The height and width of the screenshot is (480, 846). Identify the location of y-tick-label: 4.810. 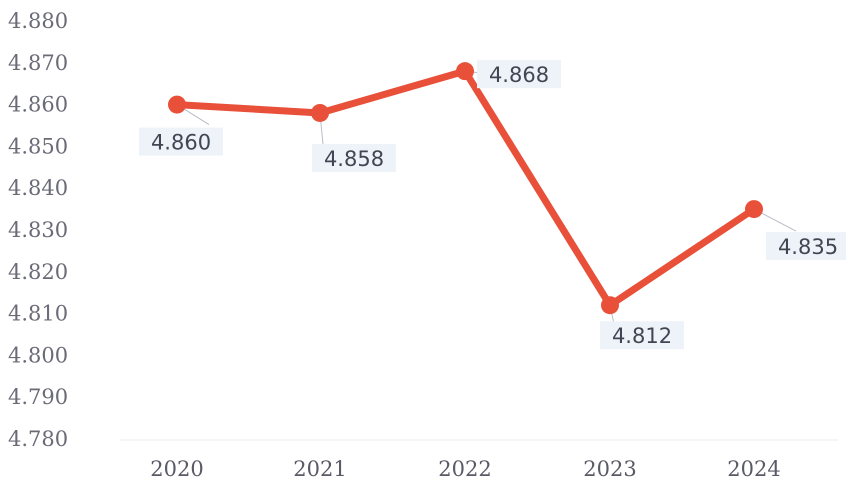
(38, 314).